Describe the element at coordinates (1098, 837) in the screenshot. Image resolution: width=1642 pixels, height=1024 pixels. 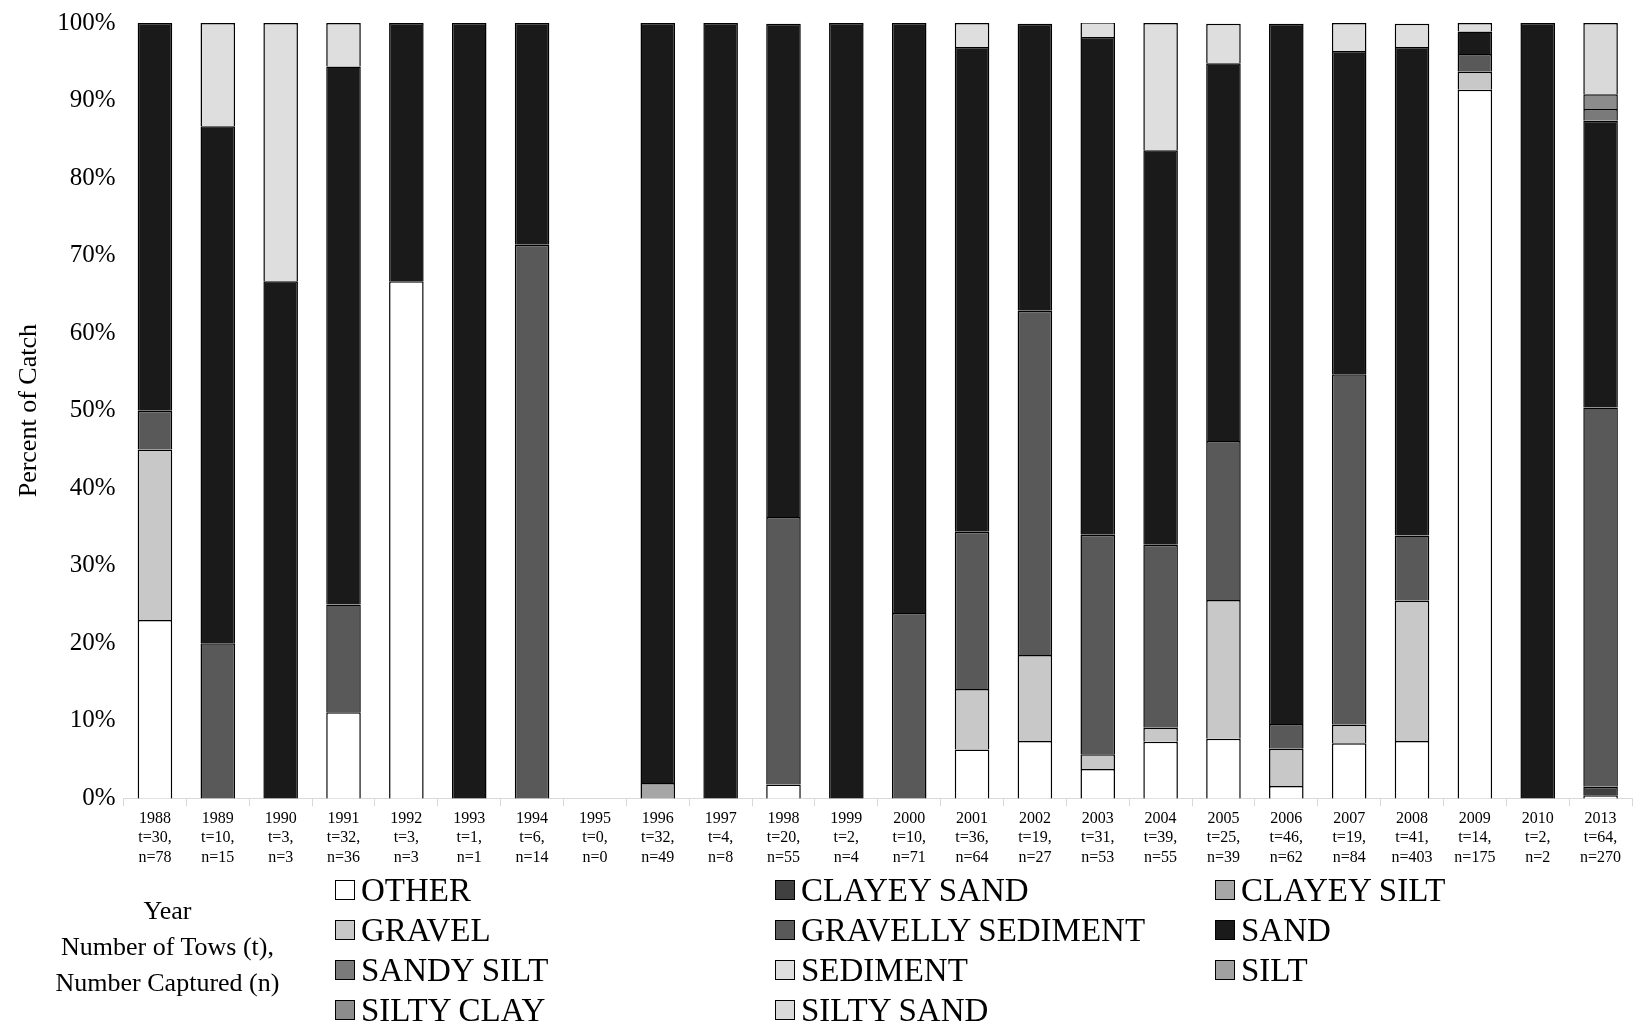
I see `x-tick-label: 2003 t=31, n=53` at that location.